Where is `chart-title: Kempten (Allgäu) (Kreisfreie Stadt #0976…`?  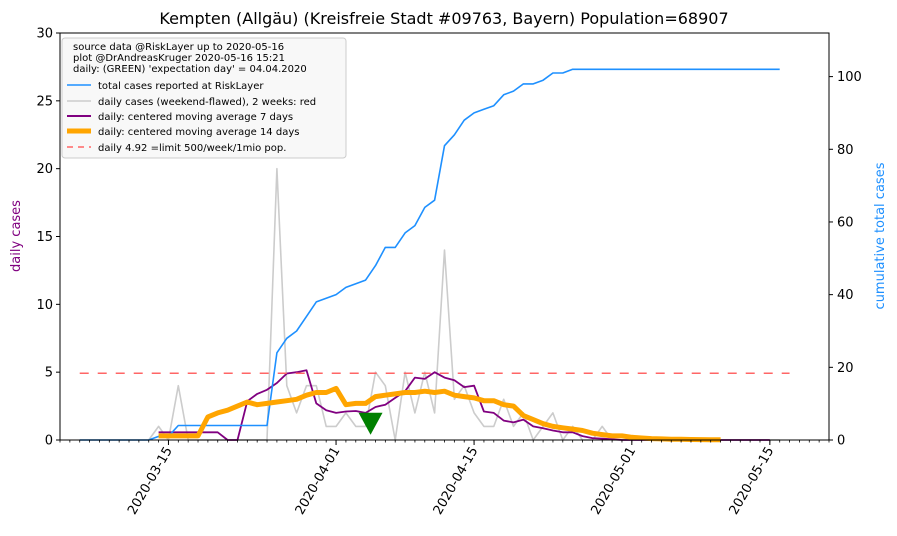 chart-title: Kempten (Allgäu) (Kreisfreie Stadt #0976… is located at coordinates (443, 18).